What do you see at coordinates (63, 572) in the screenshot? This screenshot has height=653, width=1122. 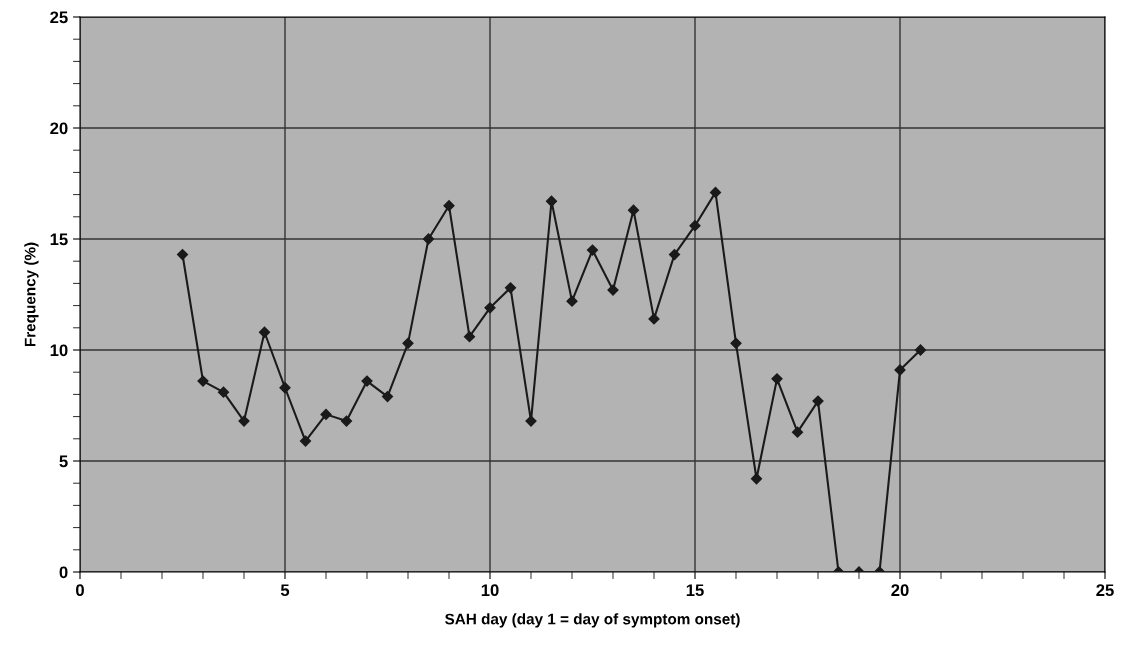 I see `y-tick-label: 0` at bounding box center [63, 572].